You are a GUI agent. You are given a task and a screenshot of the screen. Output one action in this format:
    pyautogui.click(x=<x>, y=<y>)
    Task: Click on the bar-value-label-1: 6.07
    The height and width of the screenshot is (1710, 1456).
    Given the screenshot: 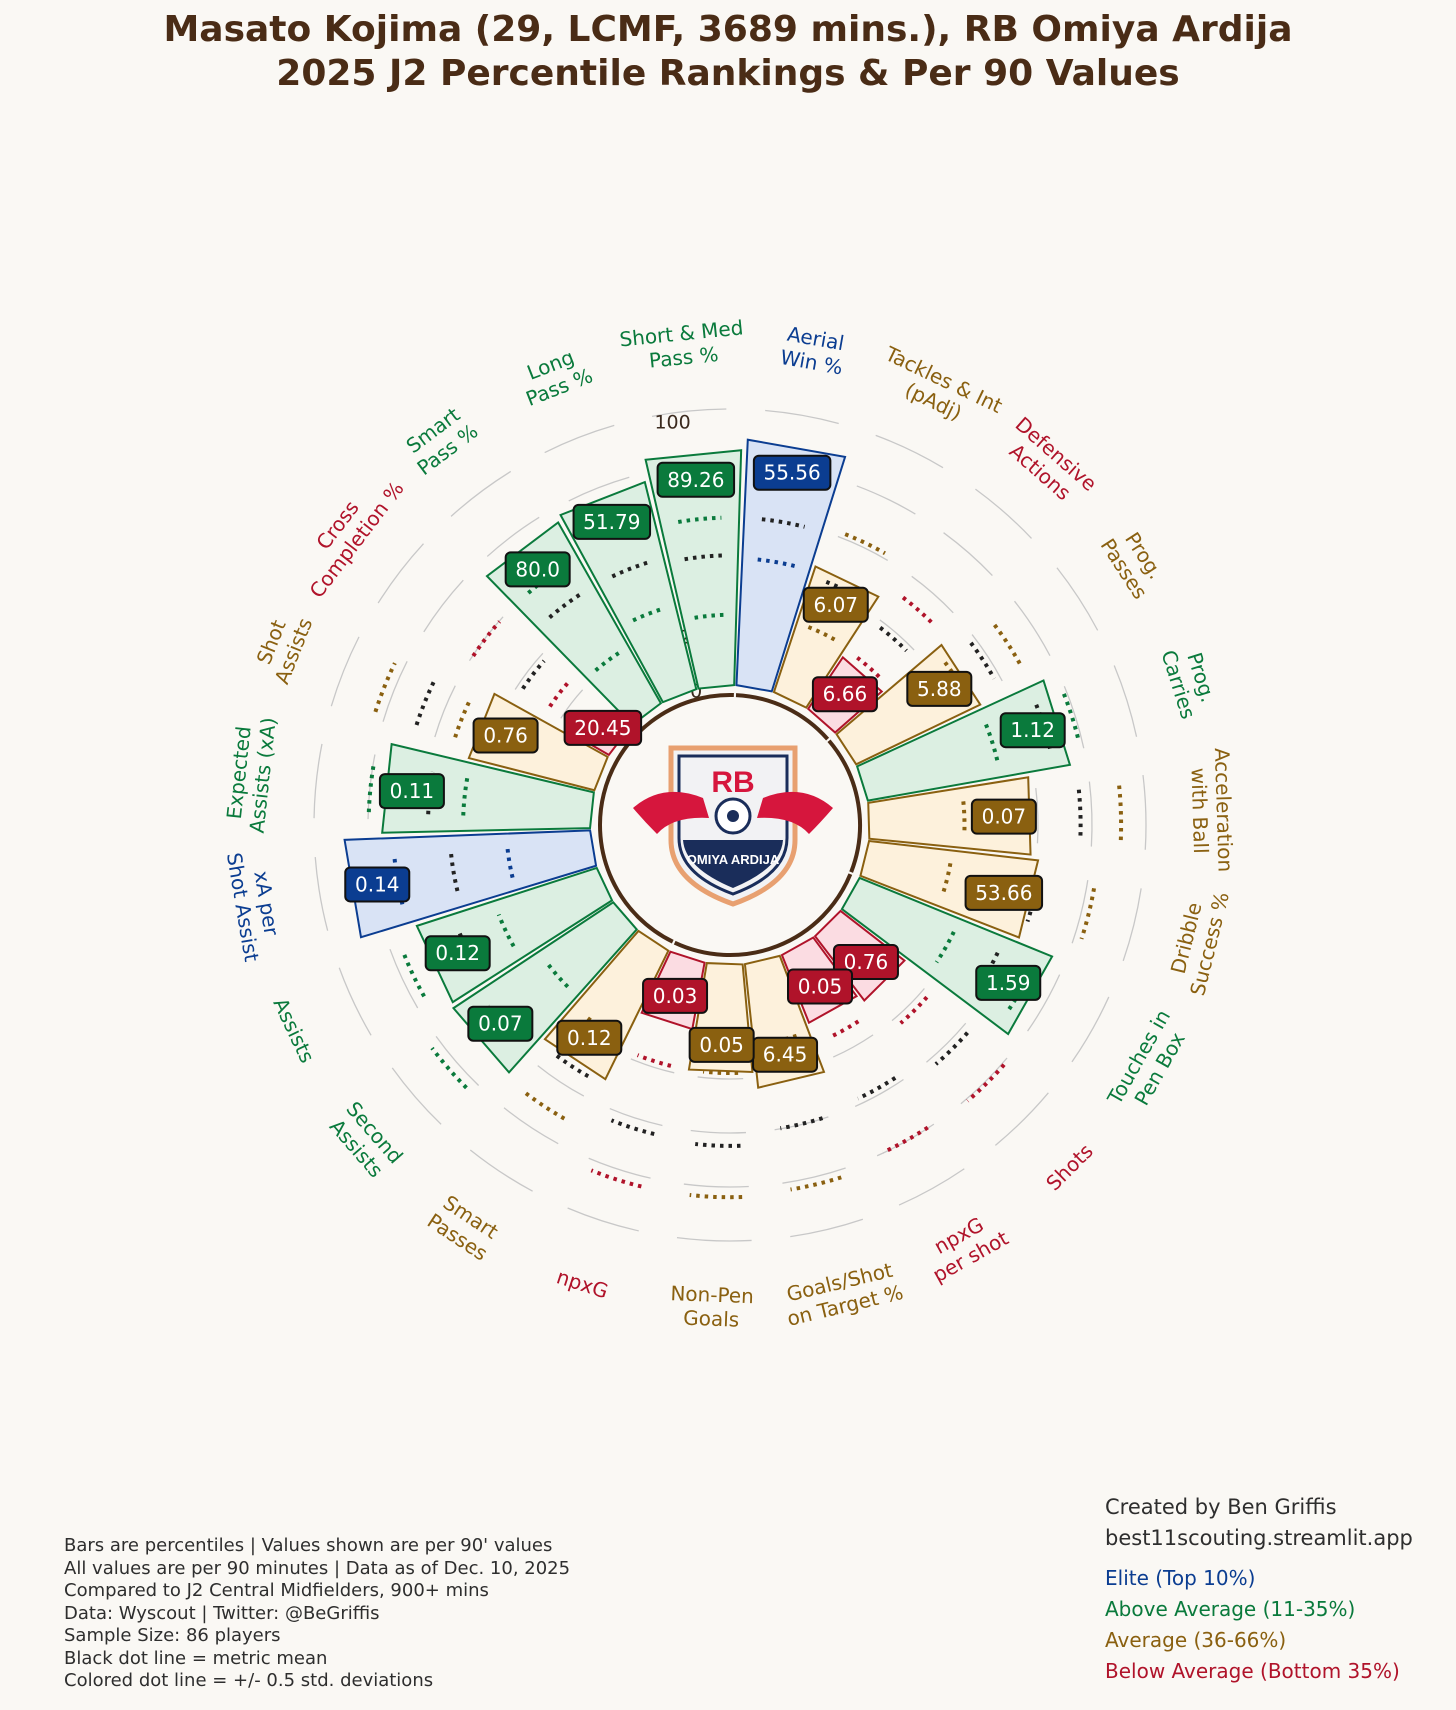 What is the action you would take?
    pyautogui.click(x=835, y=604)
    